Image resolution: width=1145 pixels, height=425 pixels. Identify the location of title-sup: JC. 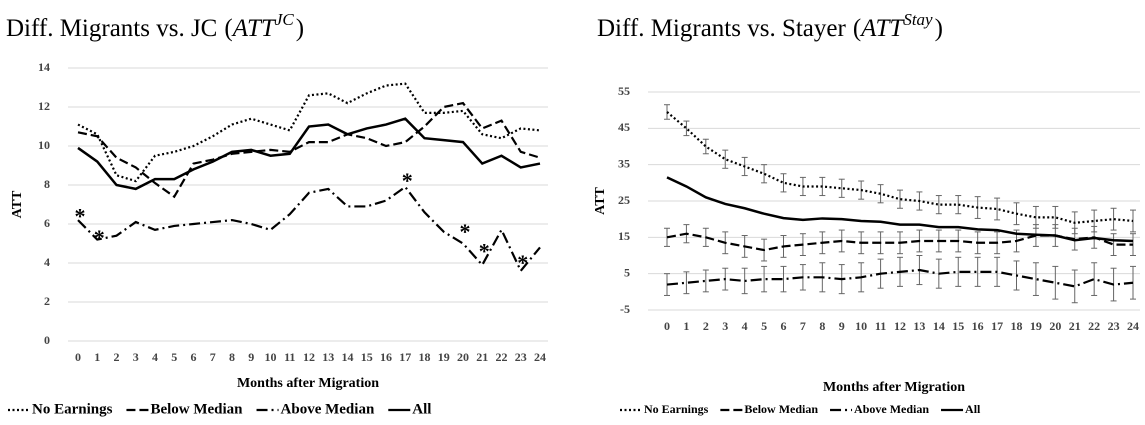
(285, 19).